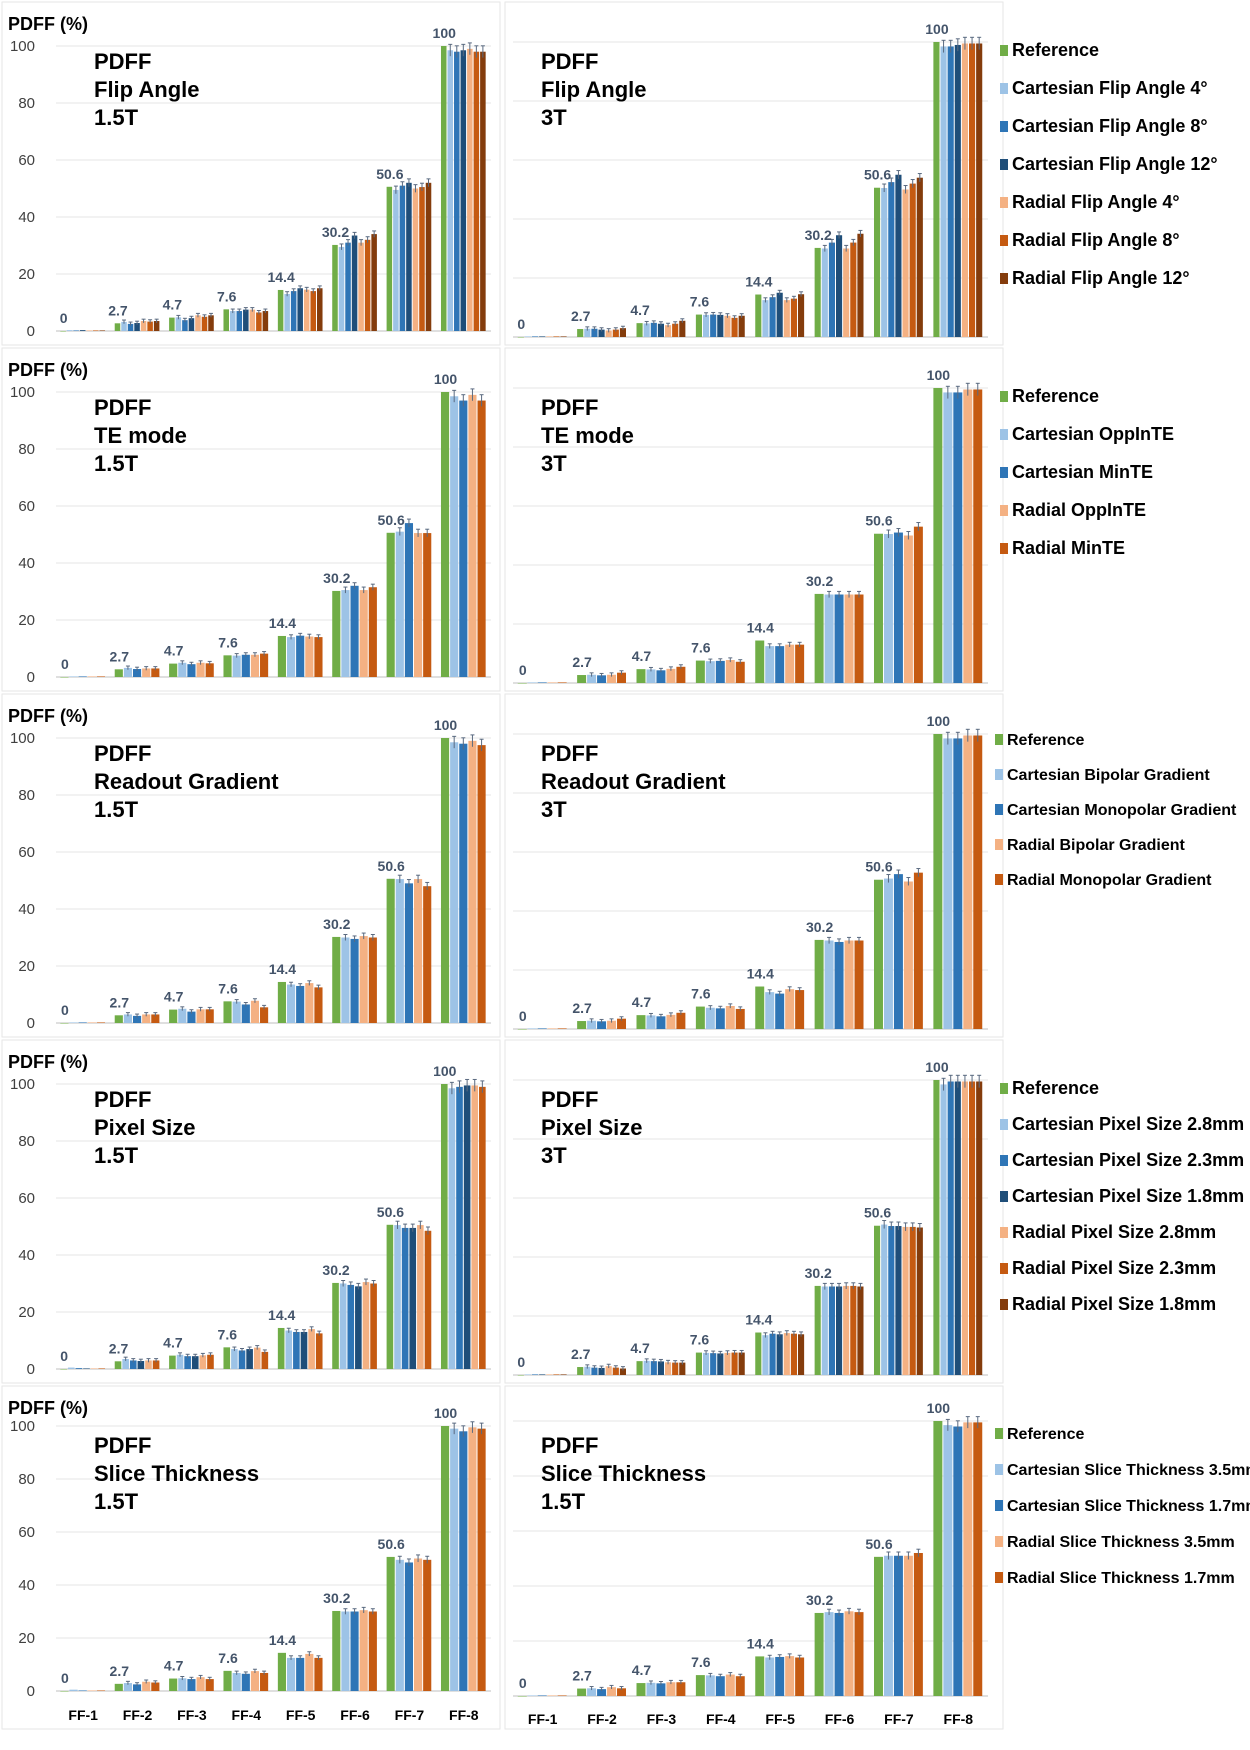  Describe the element at coordinates (116, 809) in the screenshot. I see `panel-title-line: 1.5T` at that location.